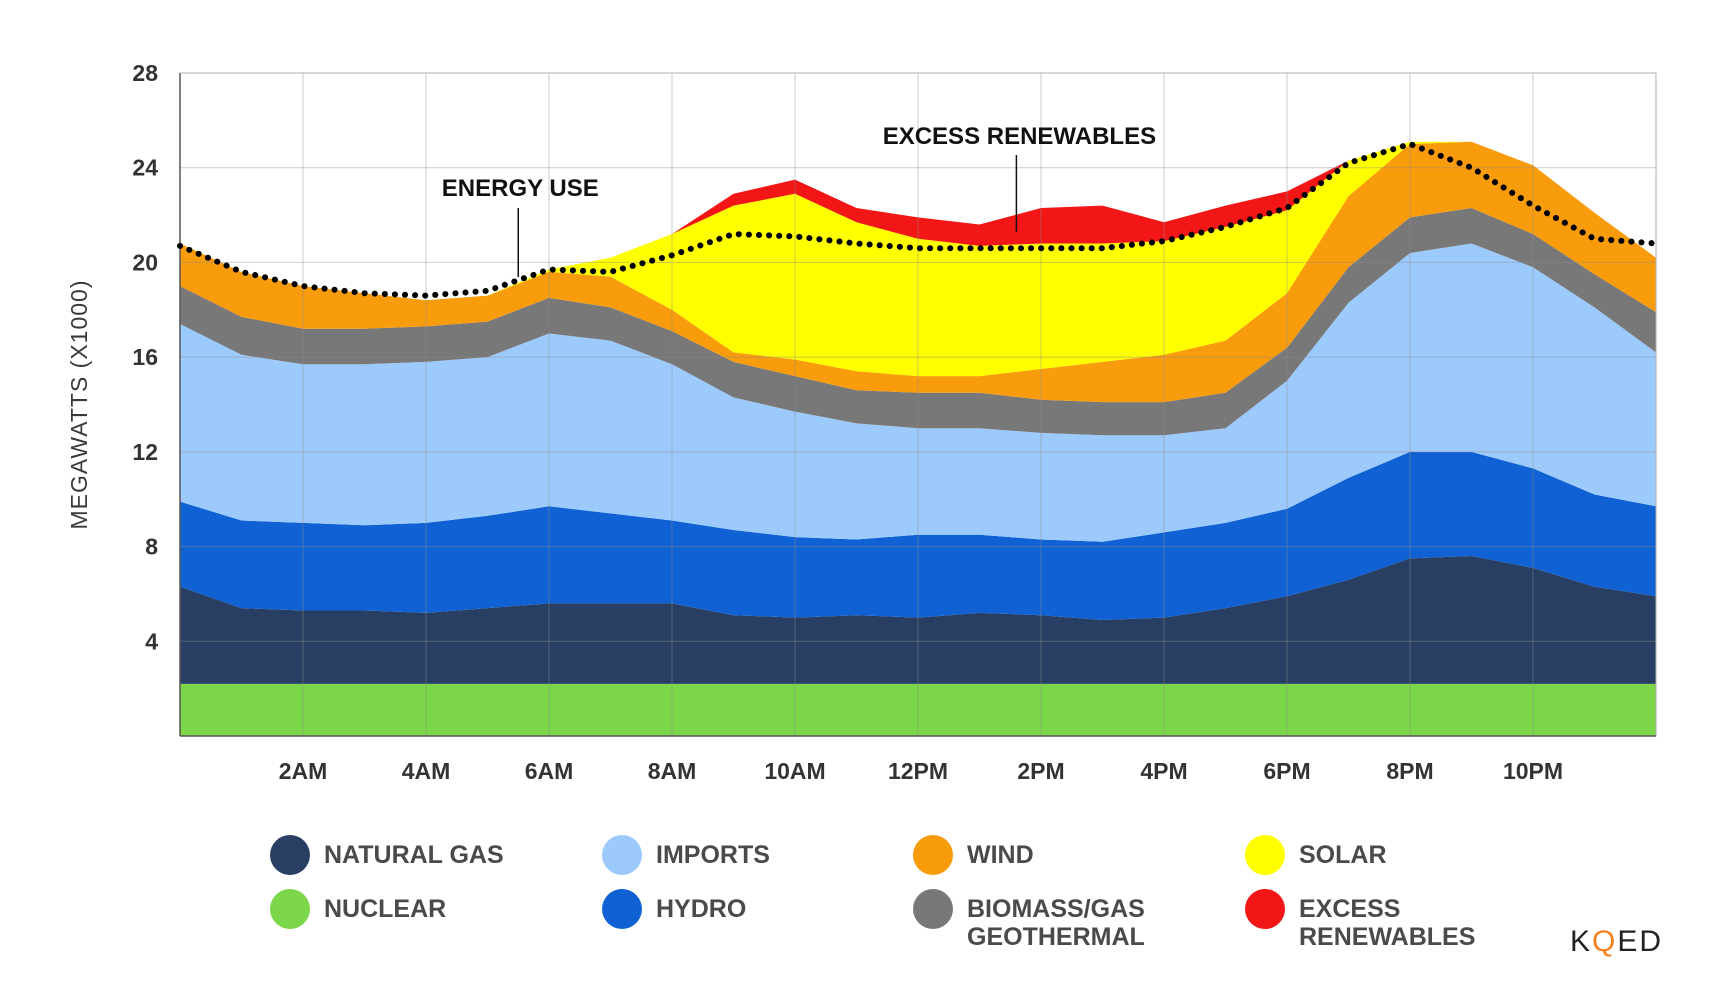 Image resolution: width=1730 pixels, height=1000 pixels. I want to click on logo-k: K, so click(1581, 941).